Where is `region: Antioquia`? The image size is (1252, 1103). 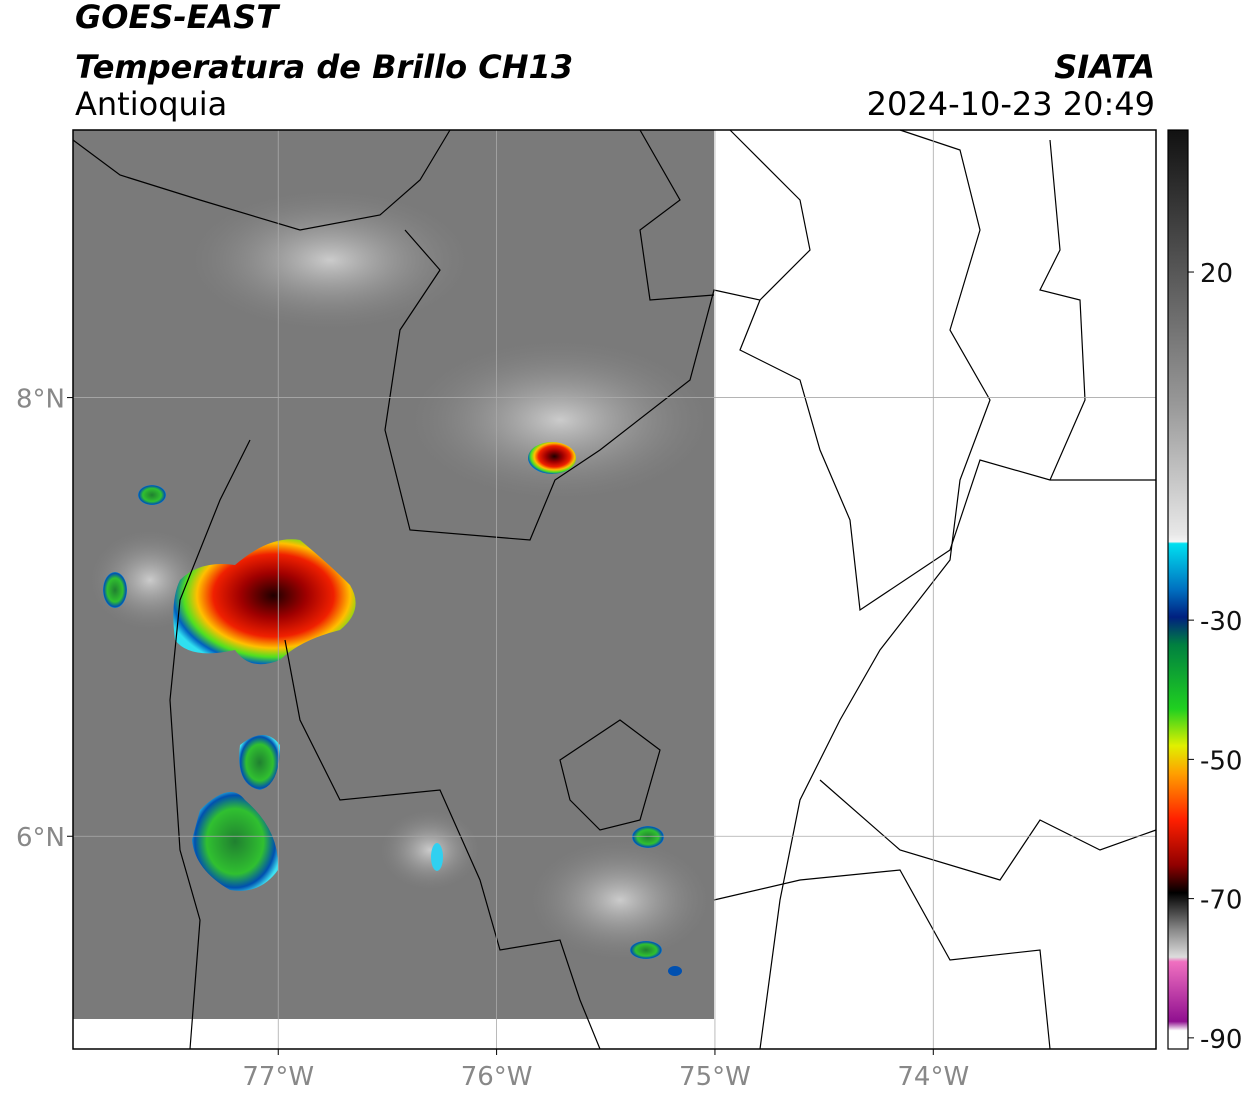 region: Antioquia is located at coordinates (151, 104).